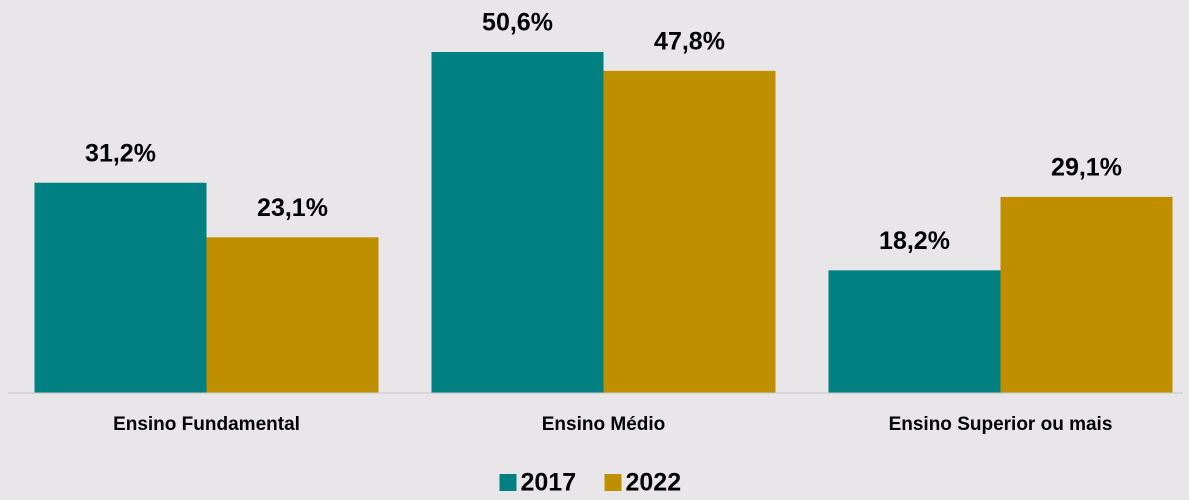 This screenshot has height=500, width=1189. Describe the element at coordinates (604, 424) in the screenshot. I see `x-tick-label: Ensino Médio` at that location.